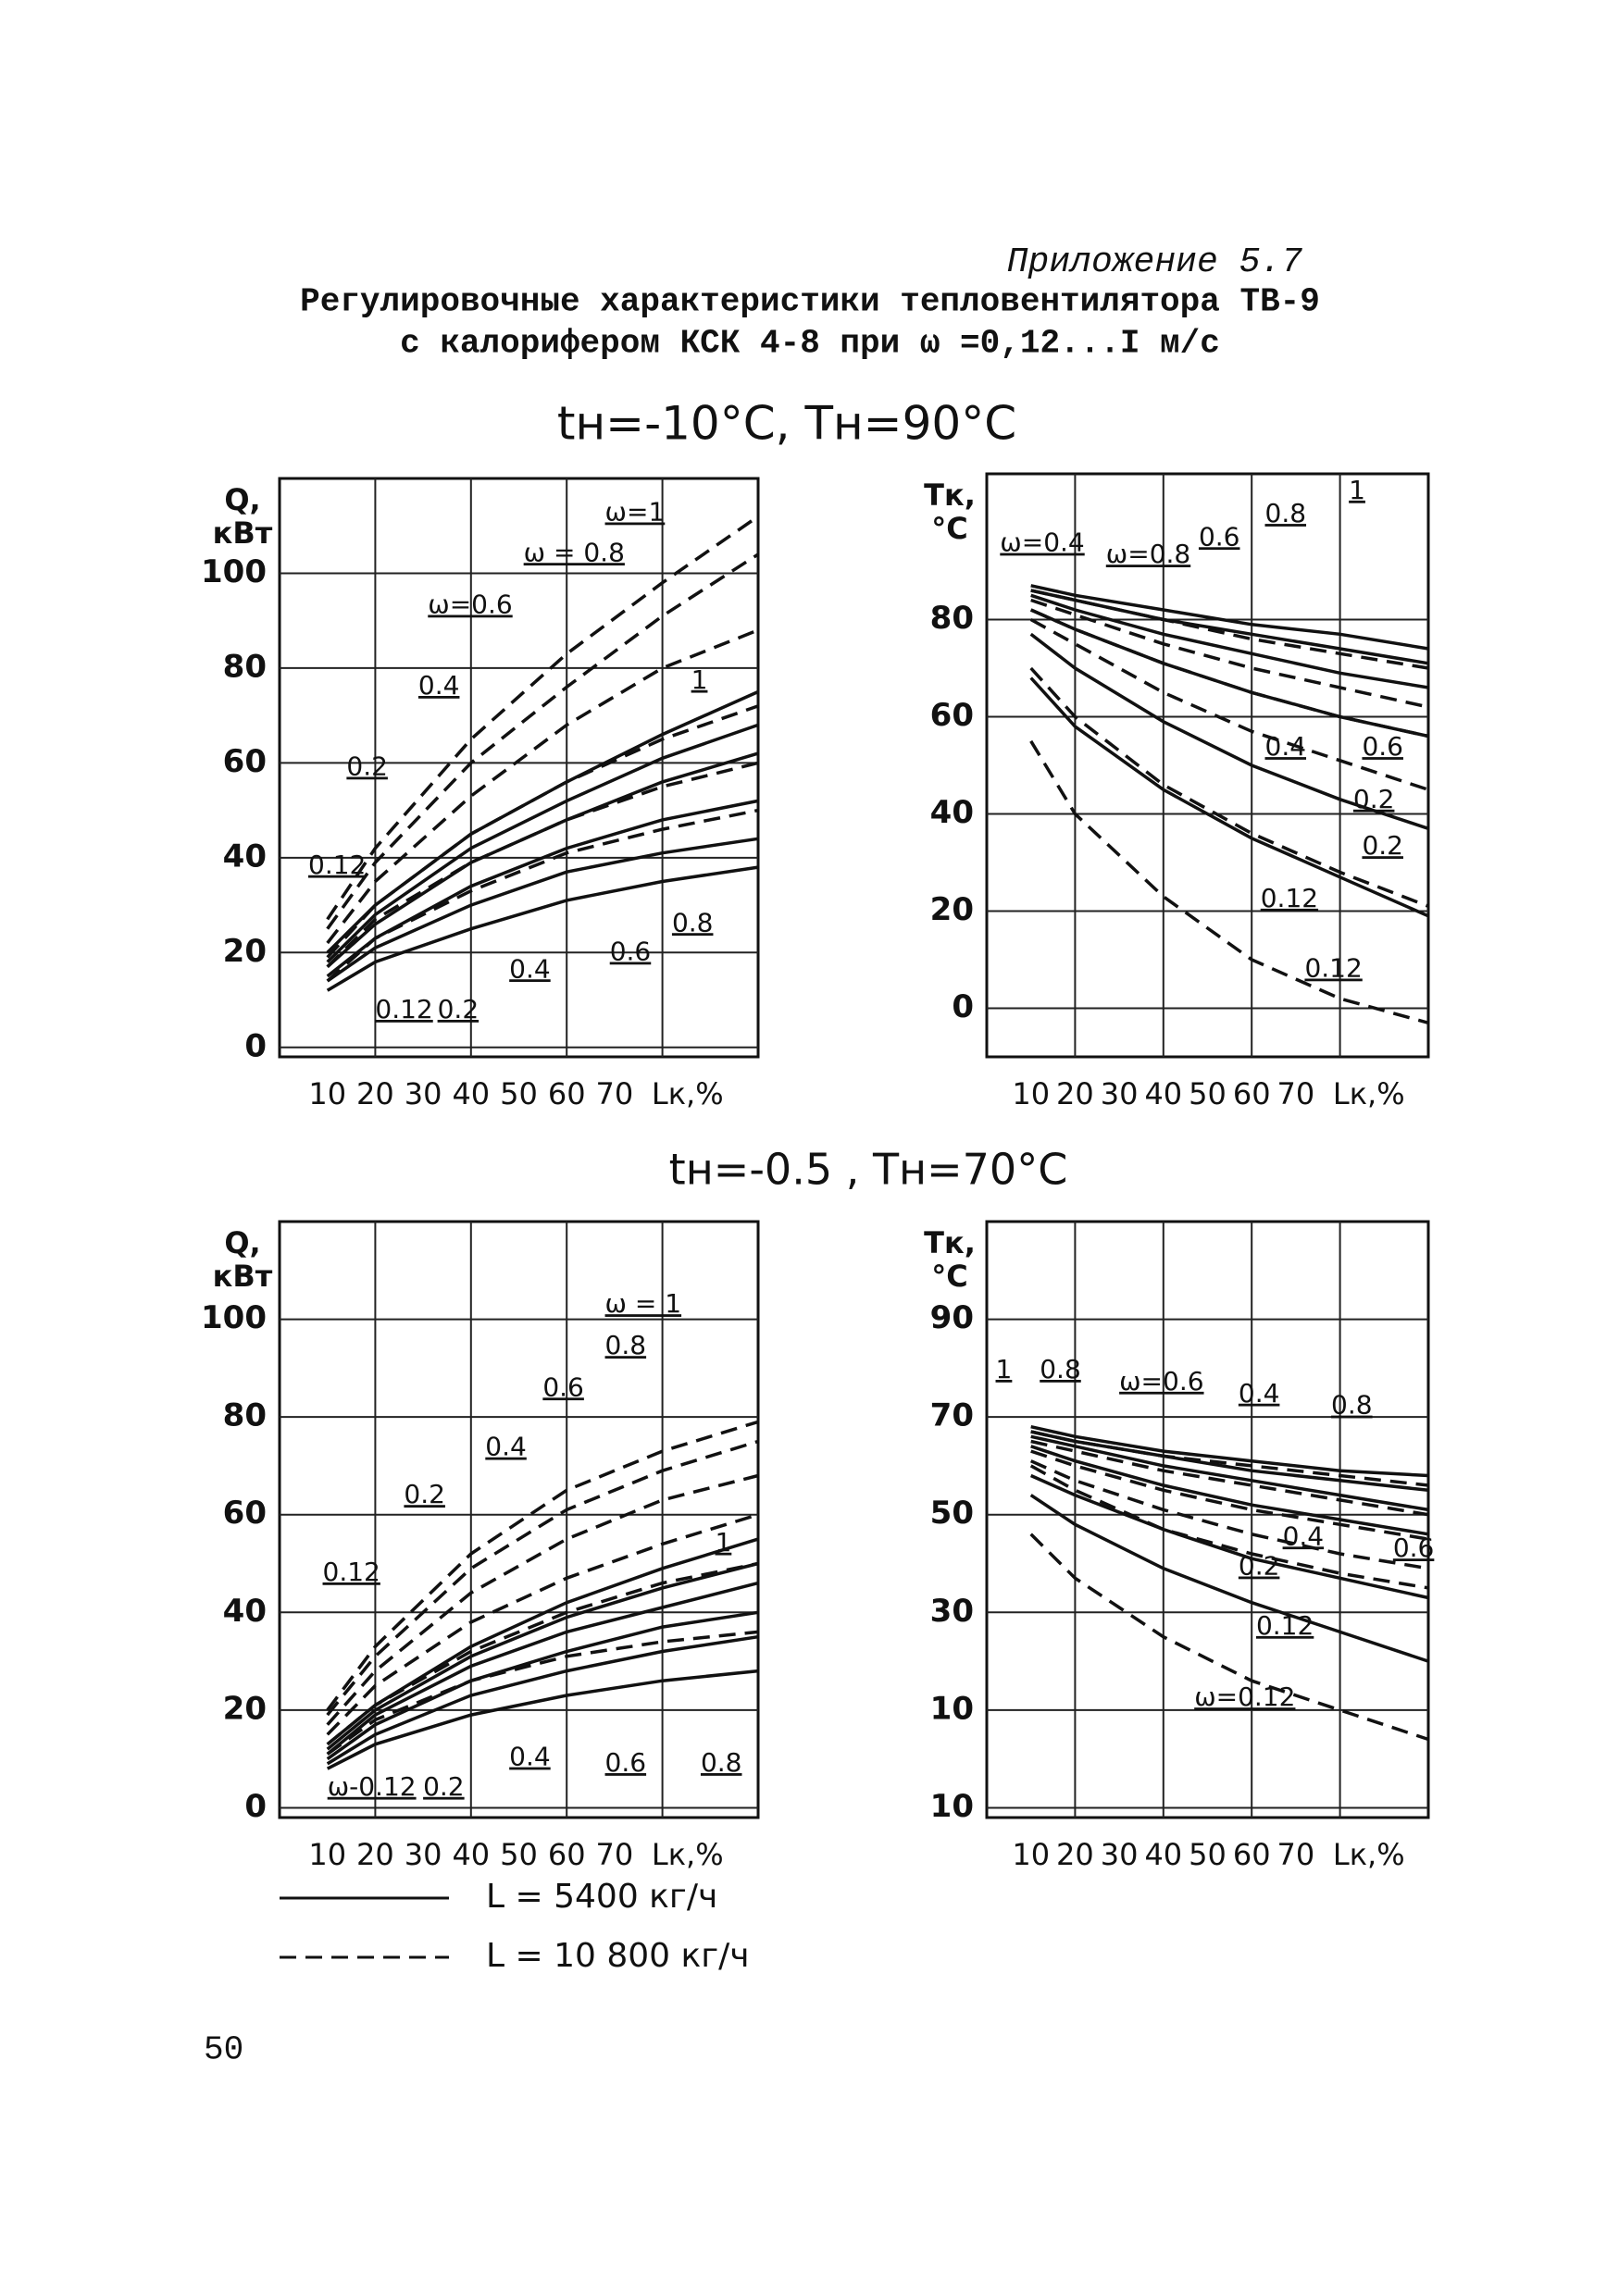 This screenshot has width=1619, height=2296. I want to click on x-tick-label: 10, so click(327, 1855).